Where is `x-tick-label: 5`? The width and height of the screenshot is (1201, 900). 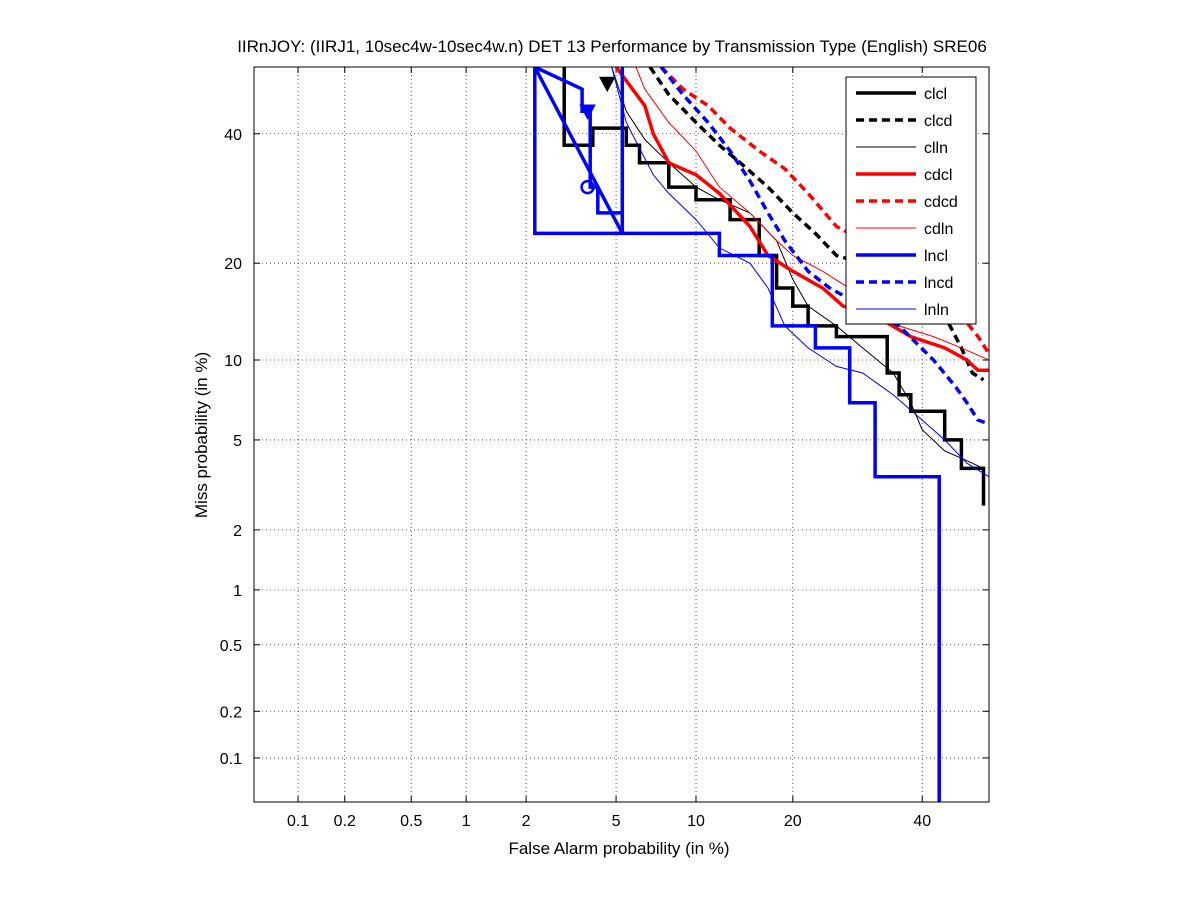
x-tick-label: 5 is located at coordinates (616, 821).